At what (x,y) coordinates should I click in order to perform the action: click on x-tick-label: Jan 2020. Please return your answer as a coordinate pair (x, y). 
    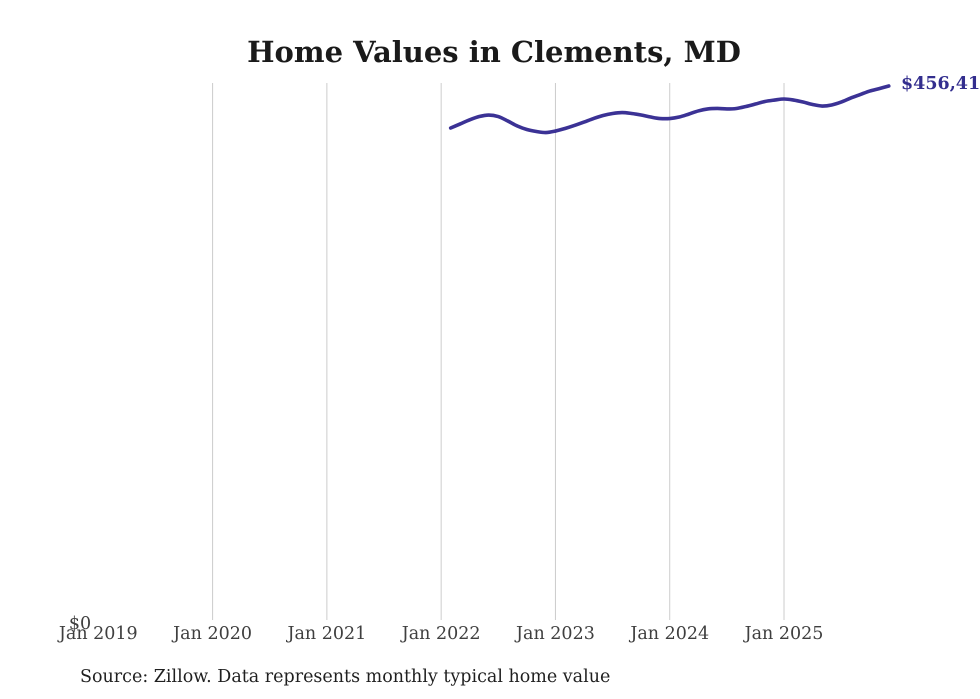
    Looking at the image, I should click on (211, 634).